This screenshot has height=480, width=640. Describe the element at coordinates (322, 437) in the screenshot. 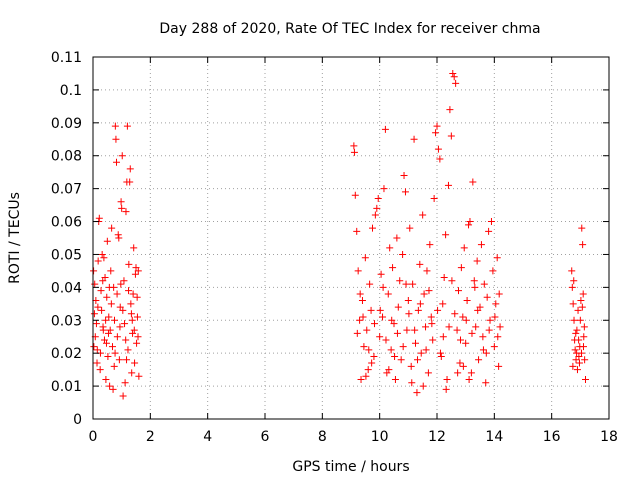

I see `x-tick-label: 8` at that location.